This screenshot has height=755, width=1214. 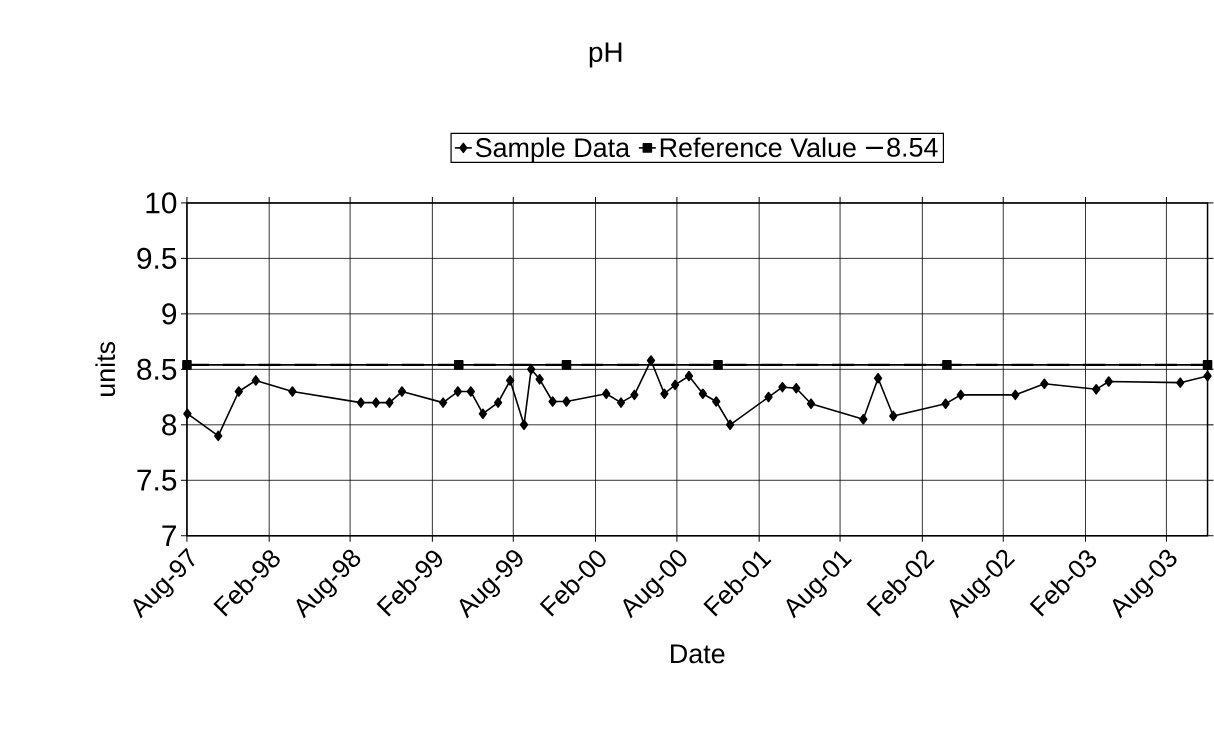 What do you see at coordinates (698, 654) in the screenshot?
I see `x-axis-title: Date` at bounding box center [698, 654].